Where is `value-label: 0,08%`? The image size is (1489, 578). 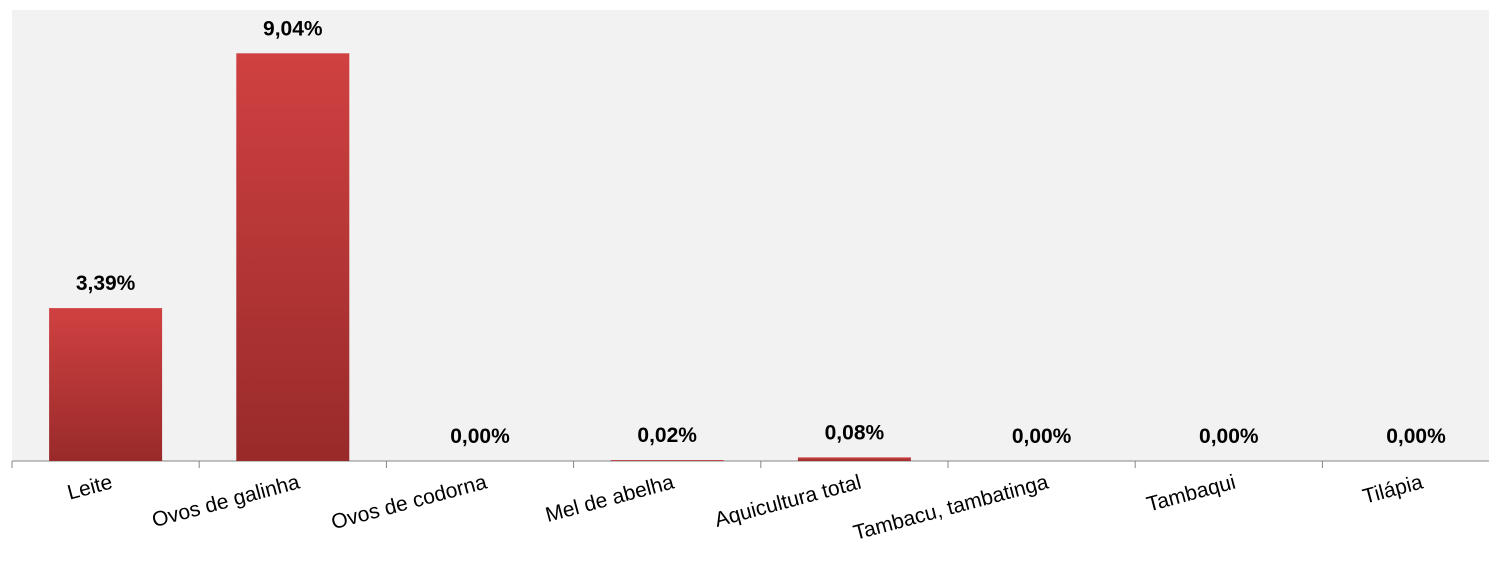
value-label: 0,08% is located at coordinates (855, 432).